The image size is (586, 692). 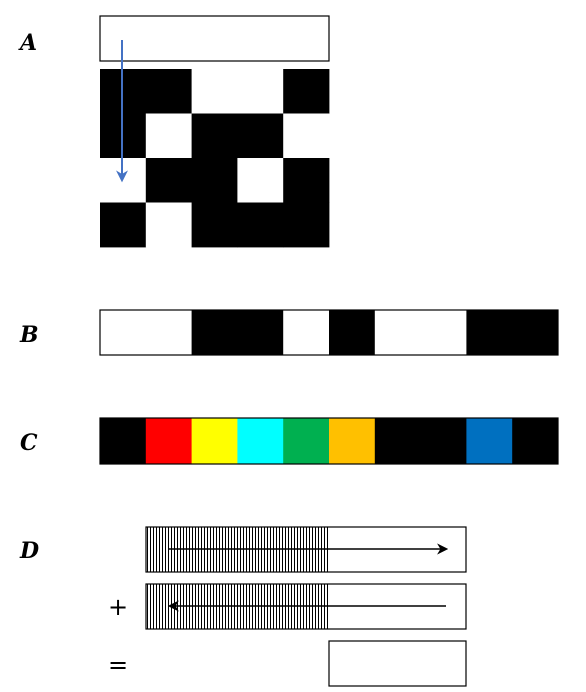 I want to click on binary-grid, so click(x=215, y=158).